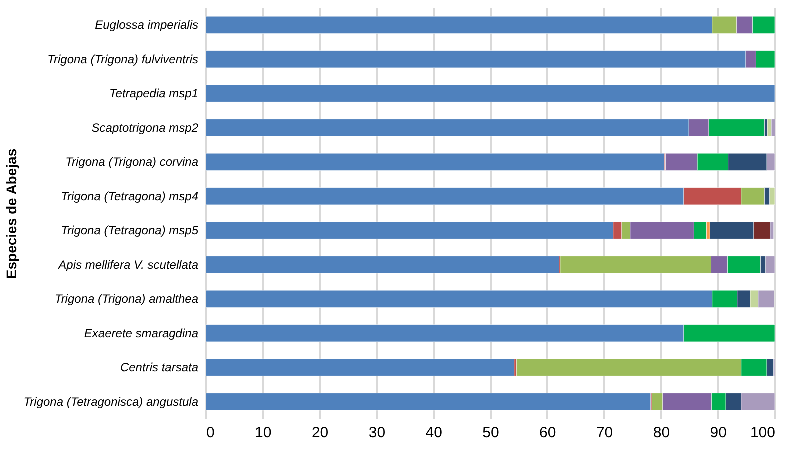  I want to click on x-tick-label: 40, so click(434, 433).